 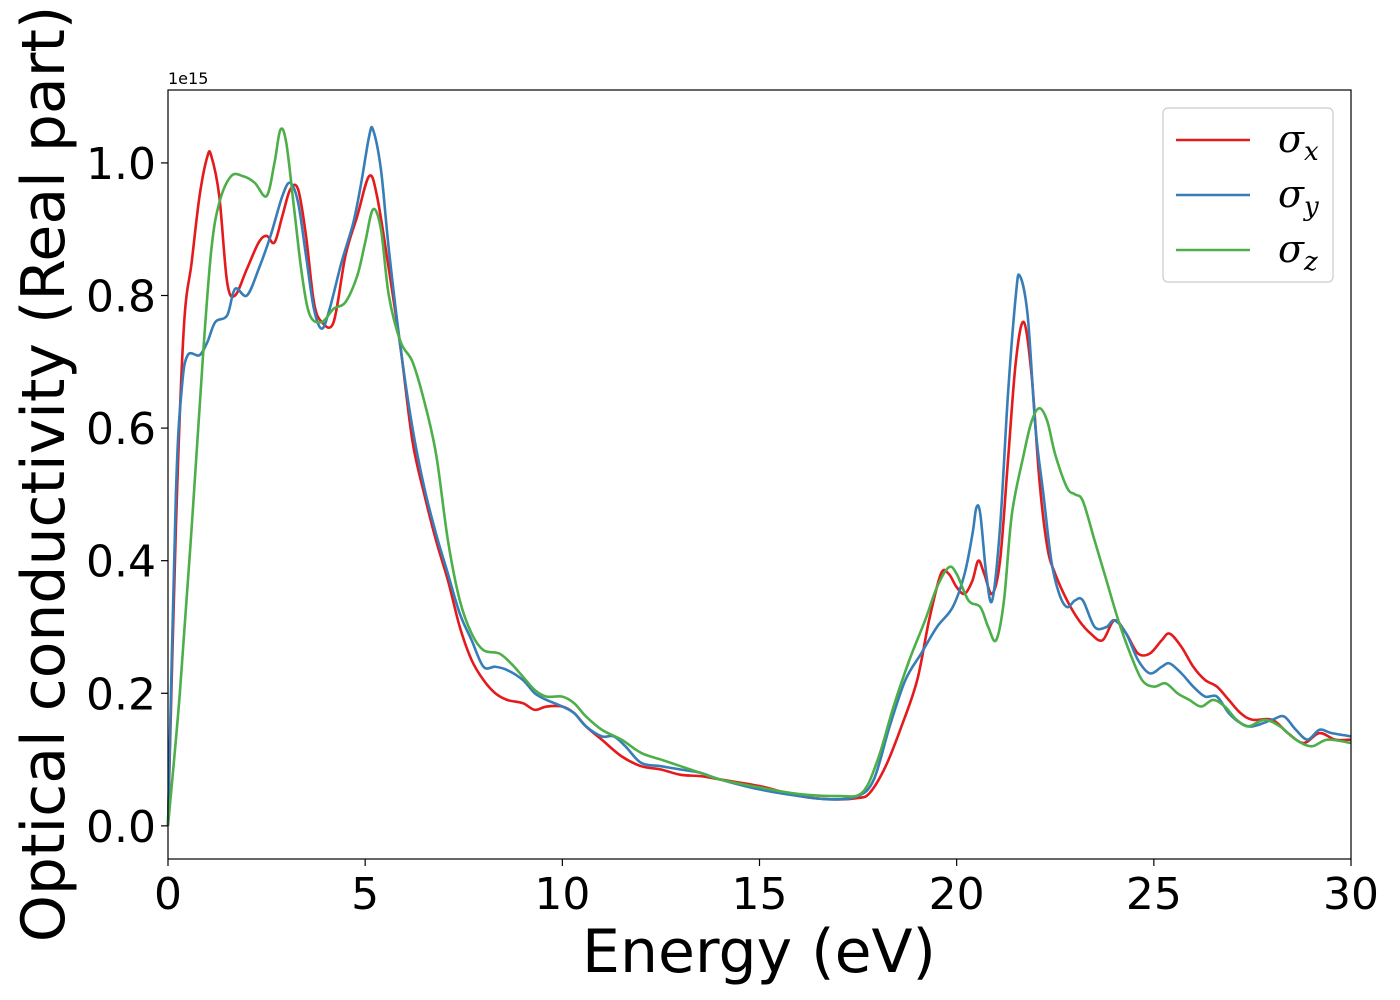 What do you see at coordinates (760, 894) in the screenshot?
I see `x-tick-label: 15` at bounding box center [760, 894].